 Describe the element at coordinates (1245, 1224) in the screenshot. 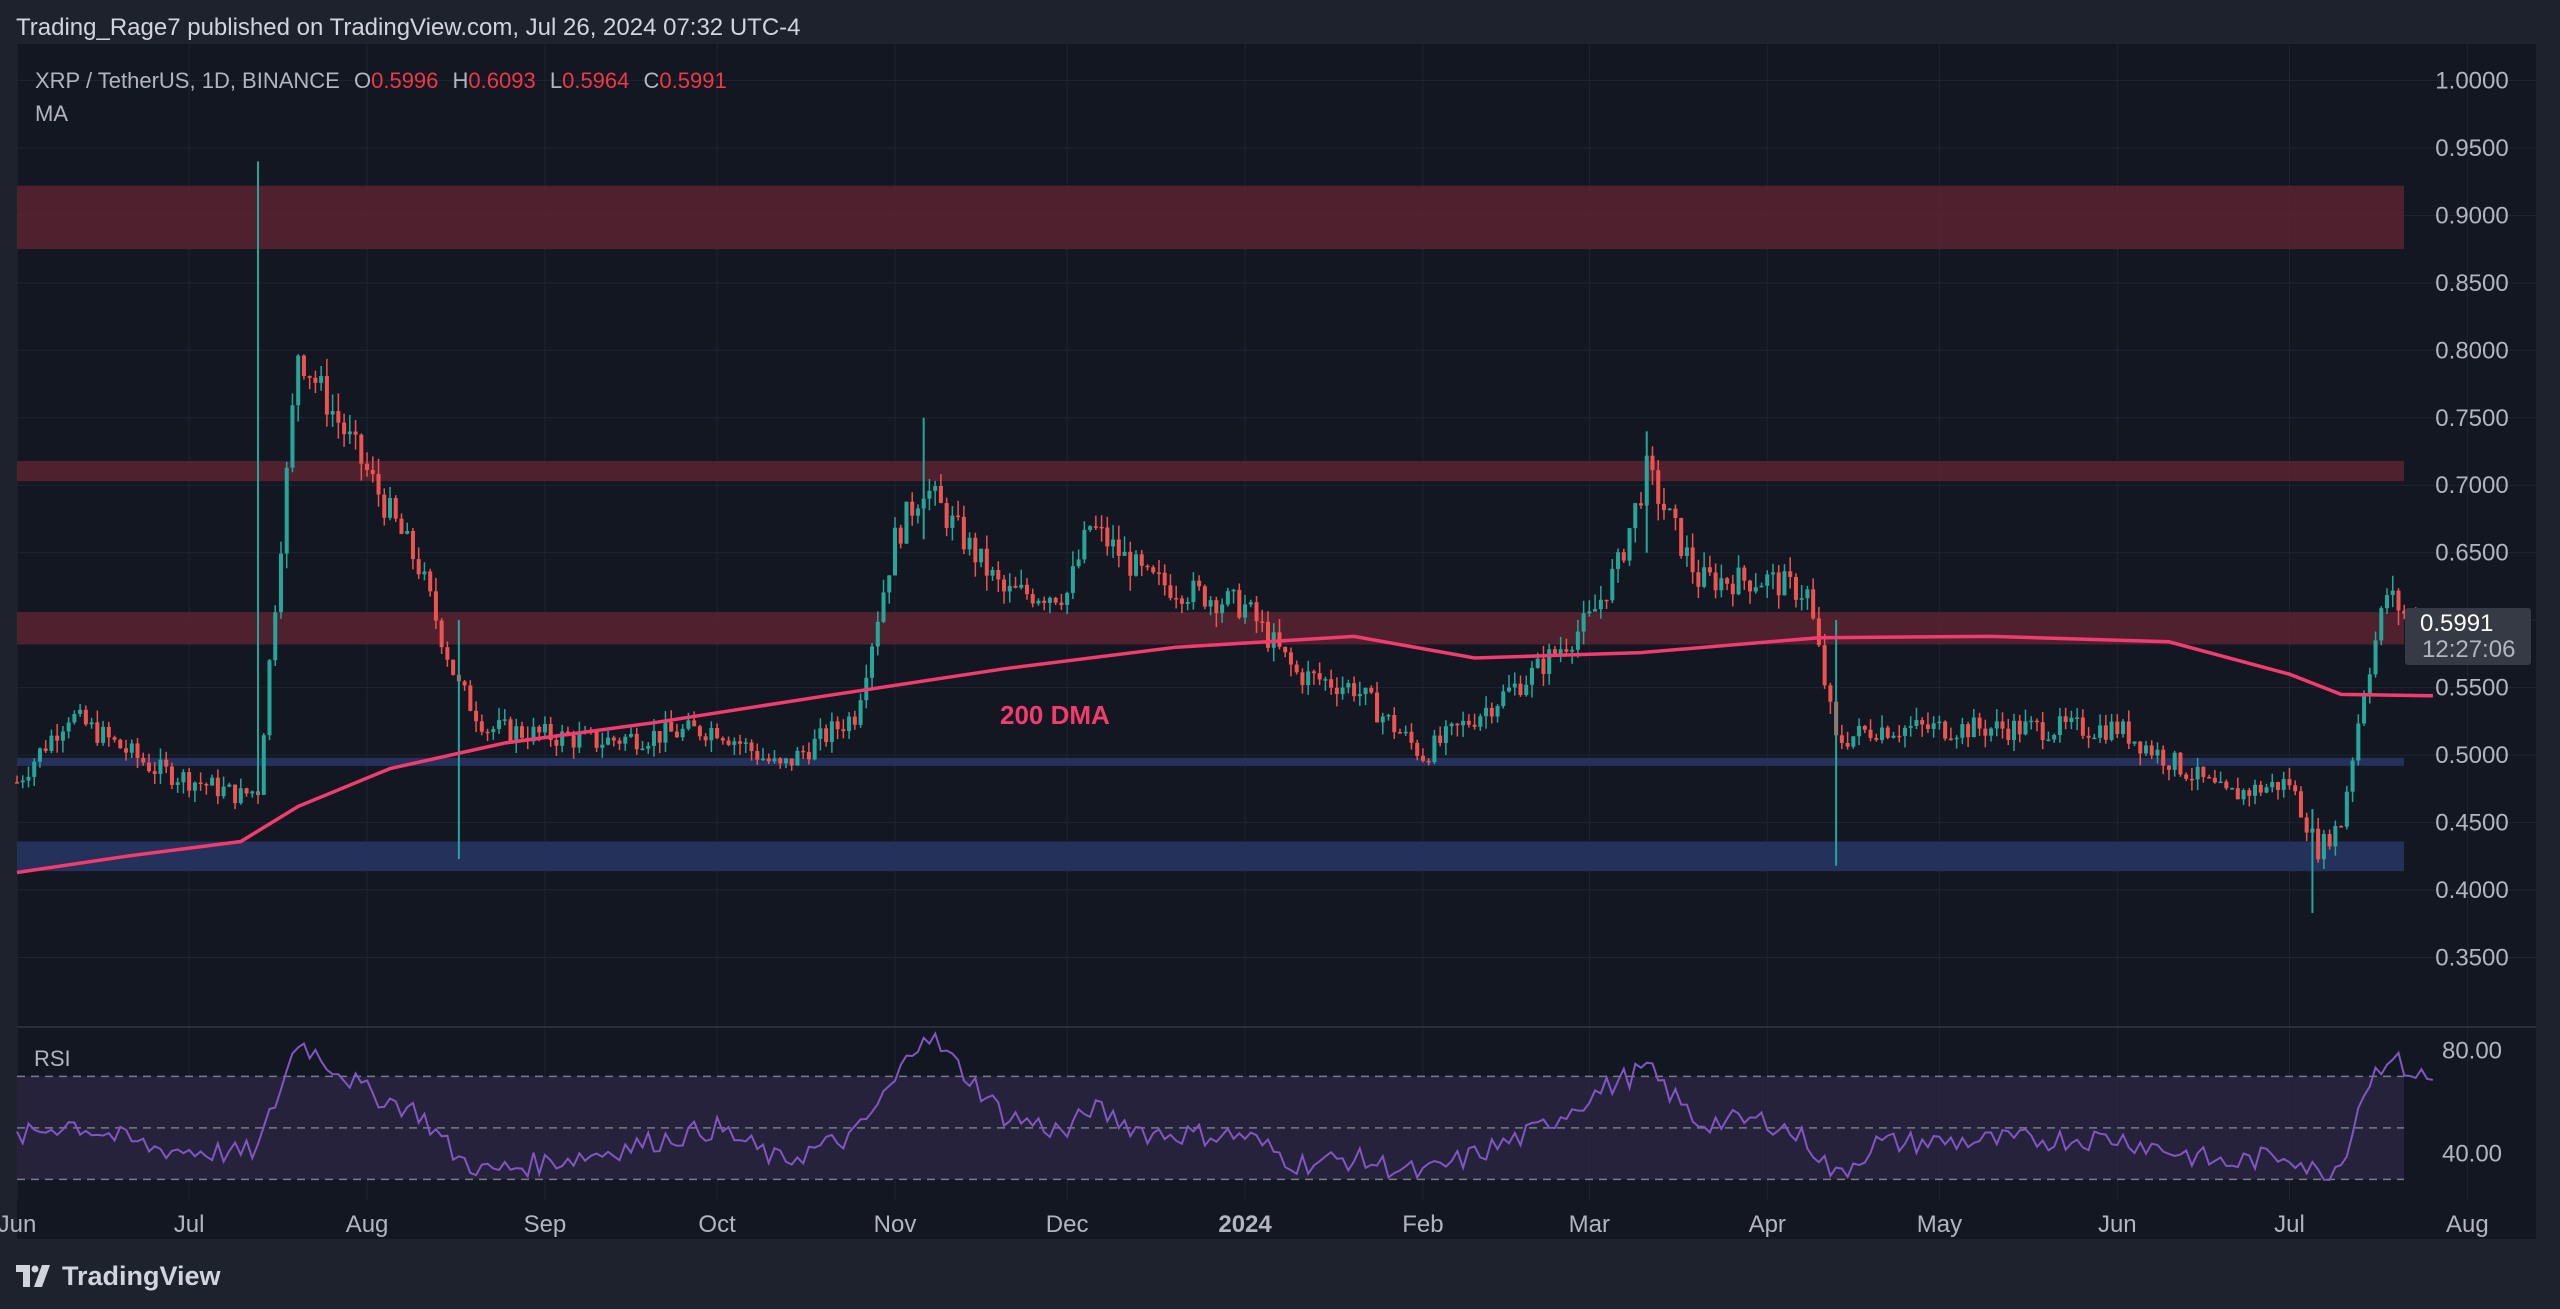

I see `date-tick: 2024` at that location.